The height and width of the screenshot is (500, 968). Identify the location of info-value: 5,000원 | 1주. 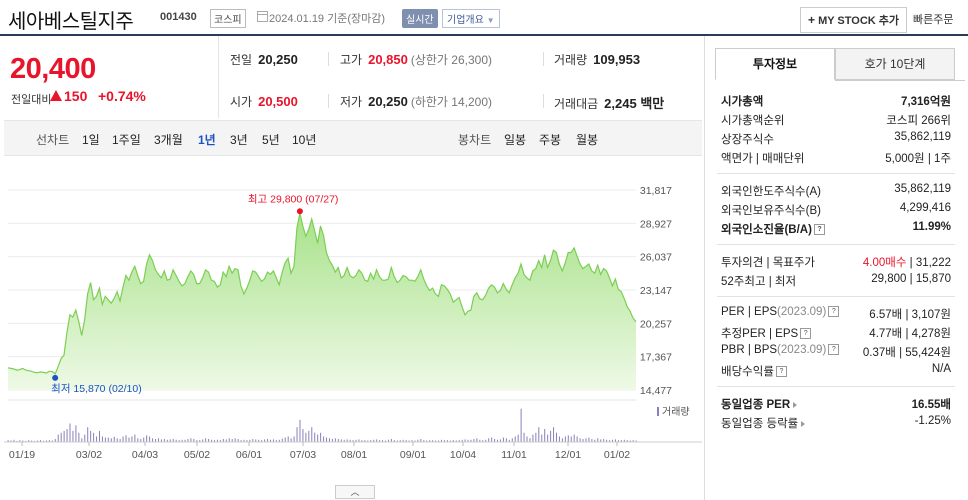
(918, 159).